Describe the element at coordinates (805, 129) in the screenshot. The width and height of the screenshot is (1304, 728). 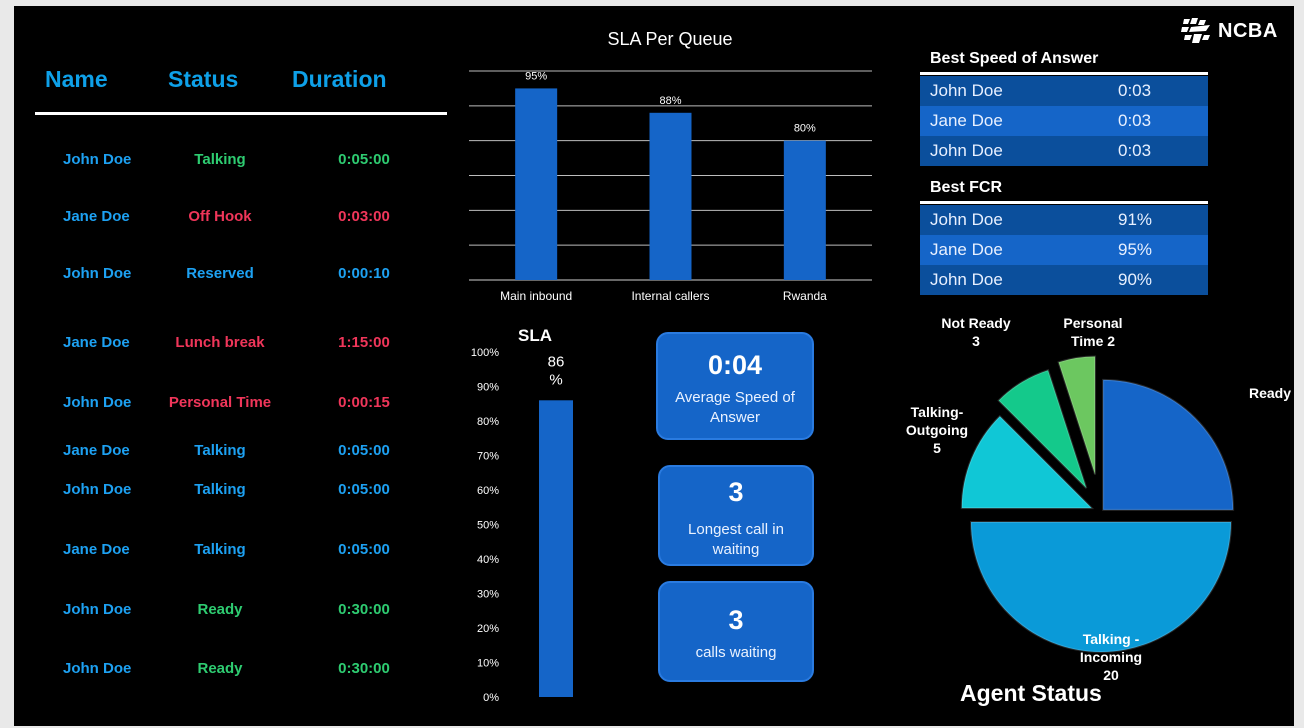
I see `queue-bar-label: 80%` at that location.